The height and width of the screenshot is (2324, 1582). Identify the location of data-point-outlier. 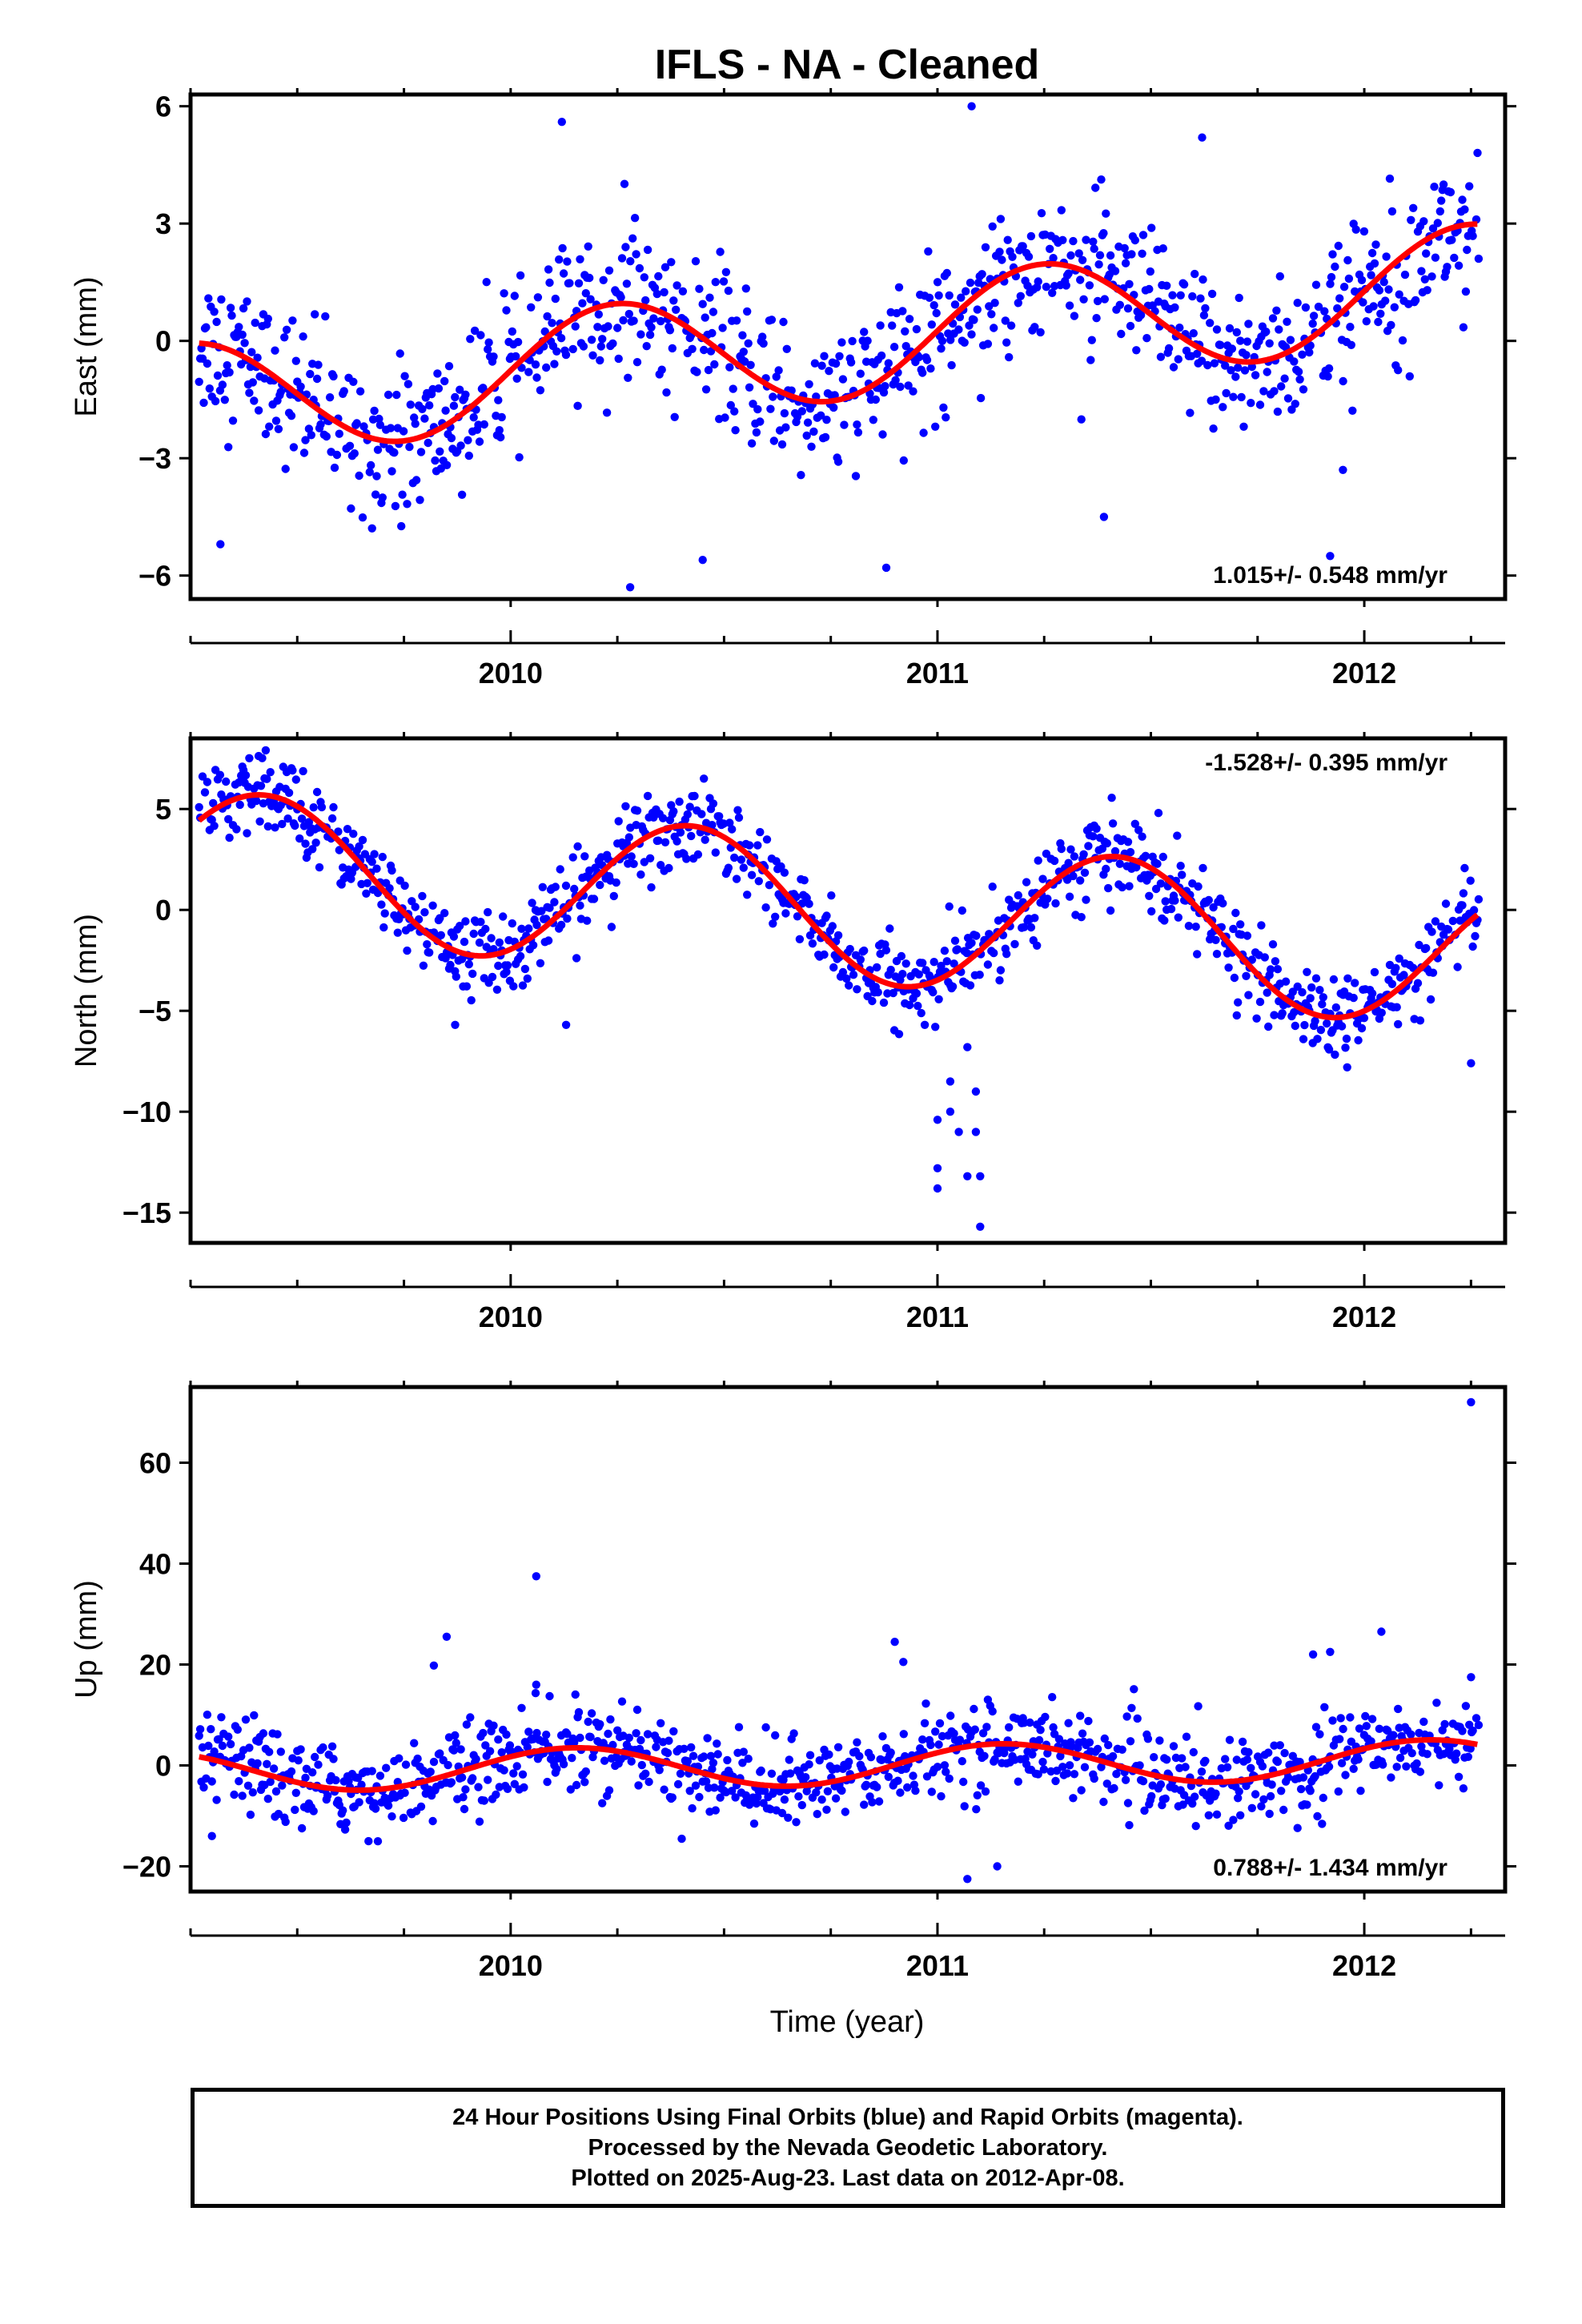
(903, 1662).